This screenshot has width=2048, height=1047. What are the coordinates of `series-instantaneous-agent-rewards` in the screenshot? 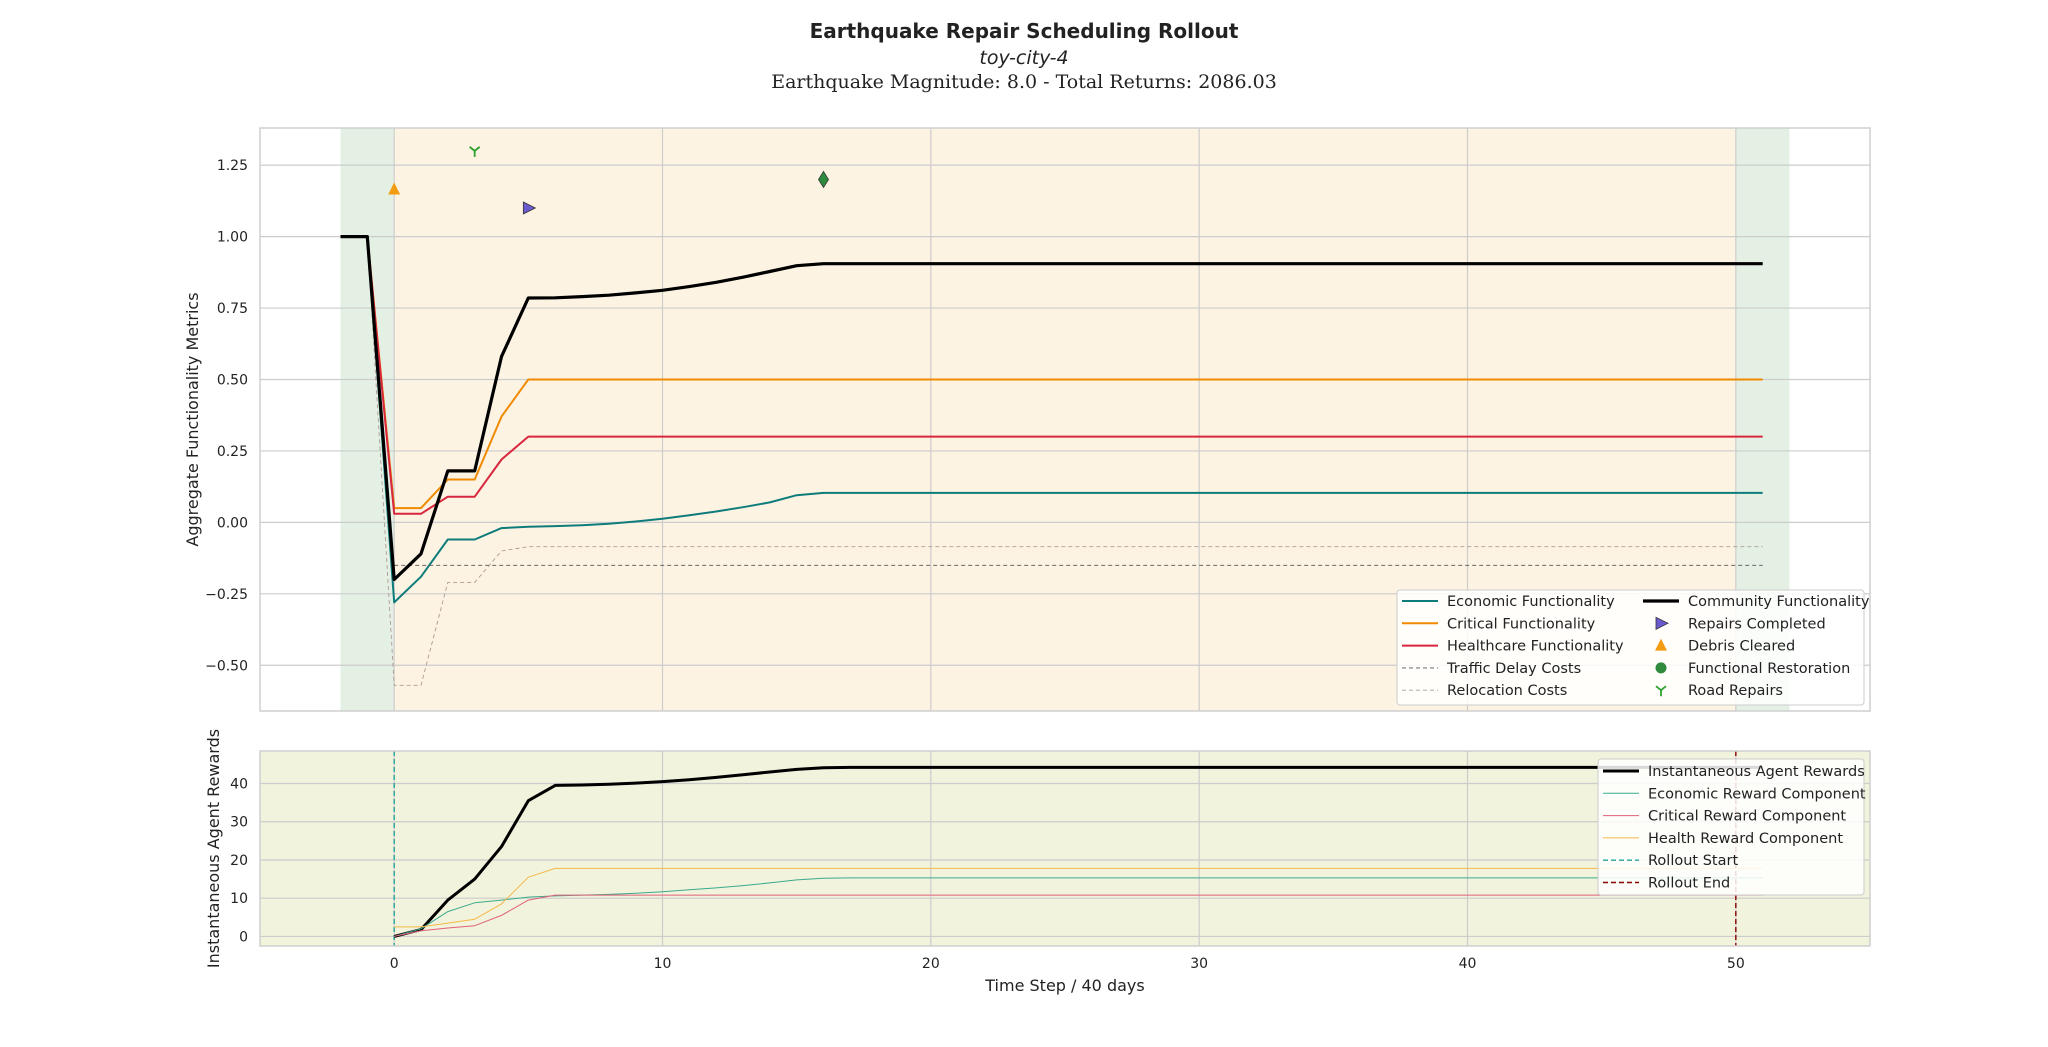 It's located at (1078, 851).